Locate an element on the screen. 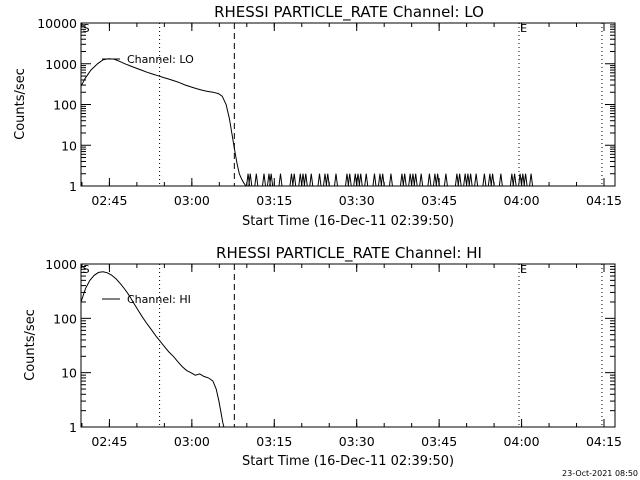  panel-lo-ylabel: Counts/sec is located at coordinates (20, 104).